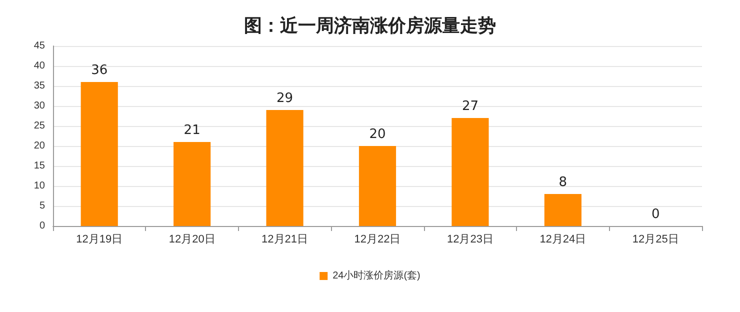  Describe the element at coordinates (285, 240) in the screenshot. I see `x-tick-label: 12月21日` at that location.